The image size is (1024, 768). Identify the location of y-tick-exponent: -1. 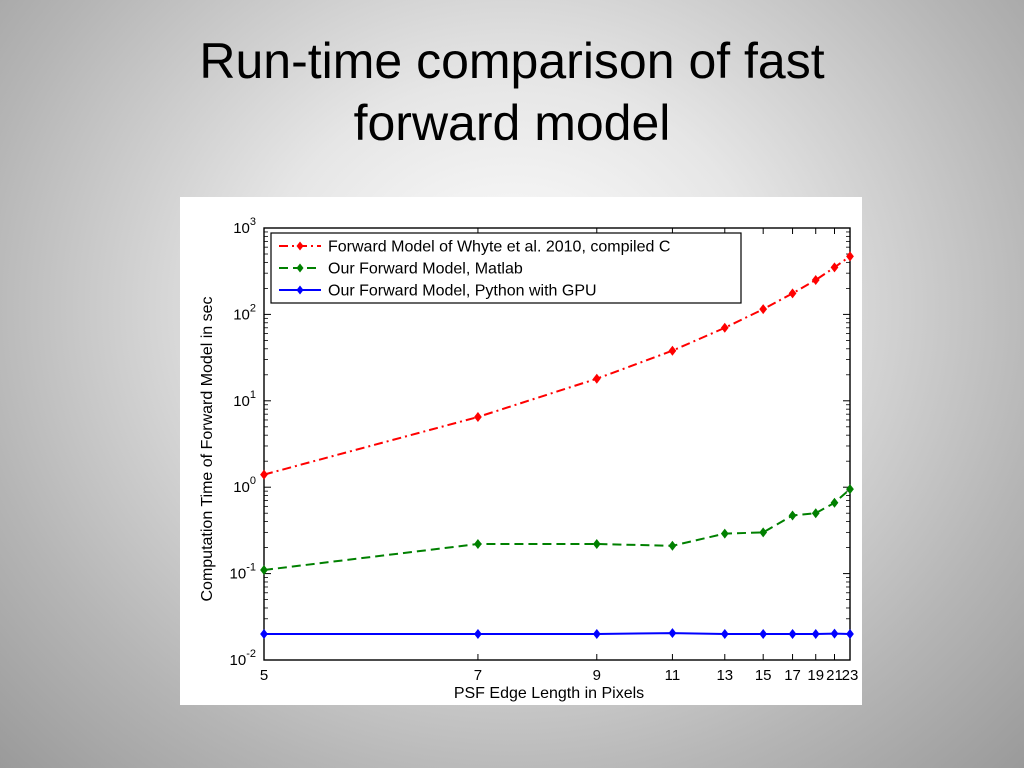
(251, 568).